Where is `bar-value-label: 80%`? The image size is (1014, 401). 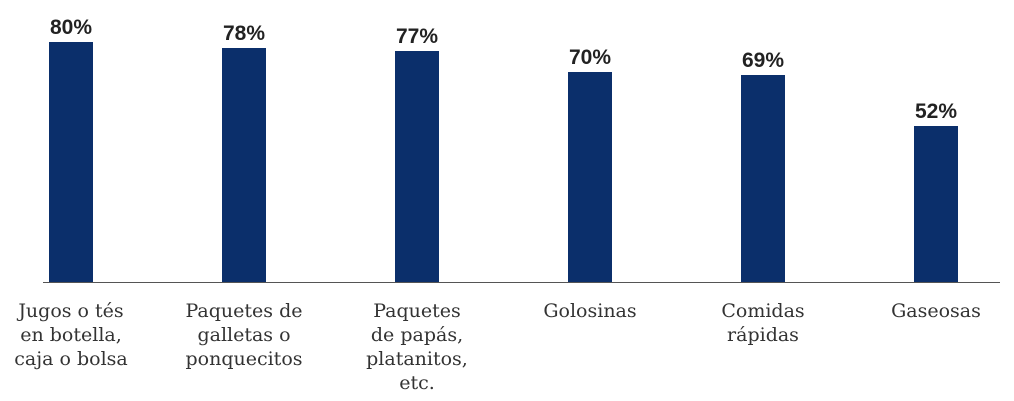
bar-value-label: 80% is located at coordinates (71, 27).